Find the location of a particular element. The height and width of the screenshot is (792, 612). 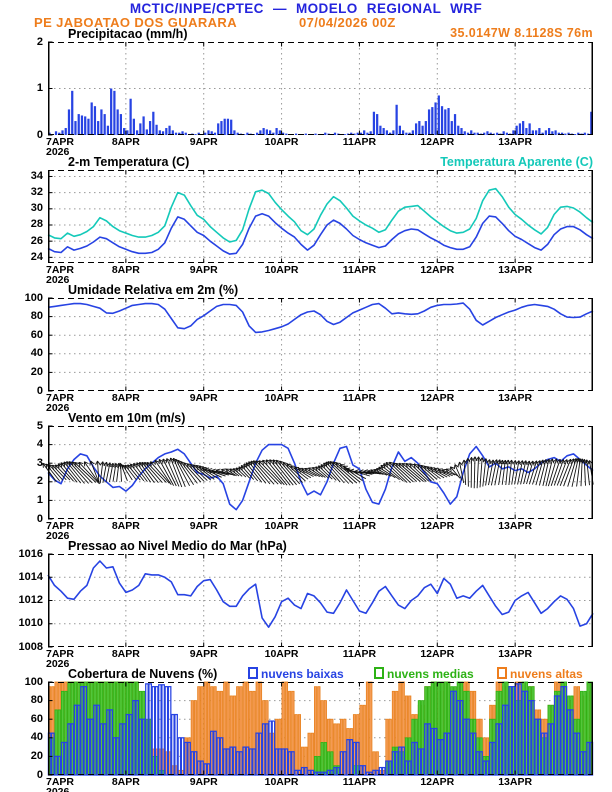

x-tick-label: 8APR is located at coordinates (125, 270).